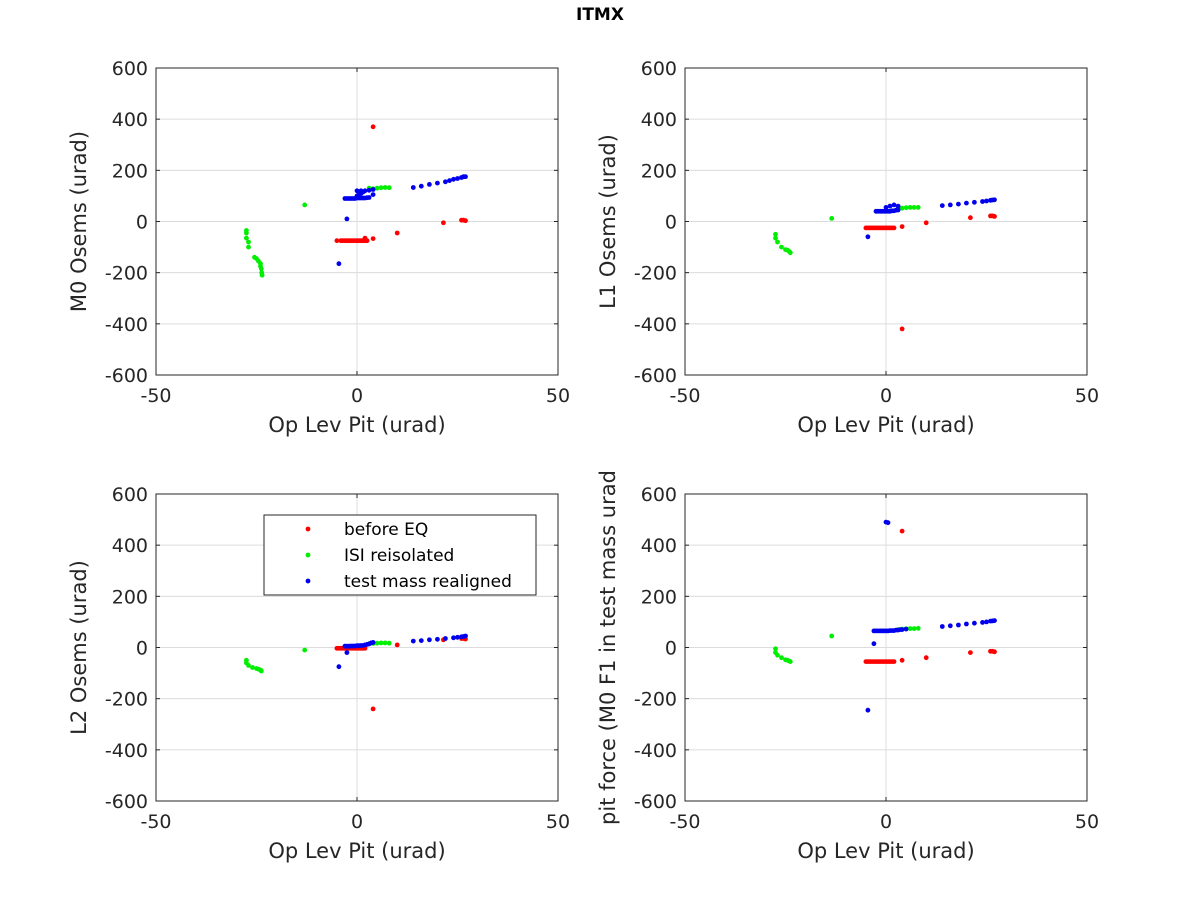 This screenshot has height=900, width=1200. Describe the element at coordinates (357, 647) in the screenshot. I see `axes-frame` at that location.